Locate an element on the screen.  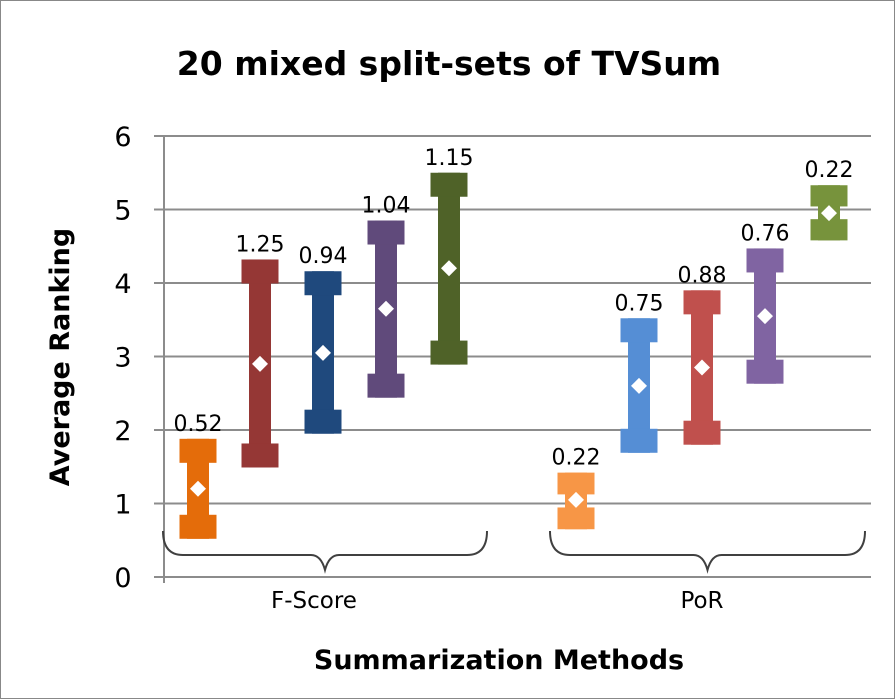
y-tick-label: 5 is located at coordinates (122, 211).